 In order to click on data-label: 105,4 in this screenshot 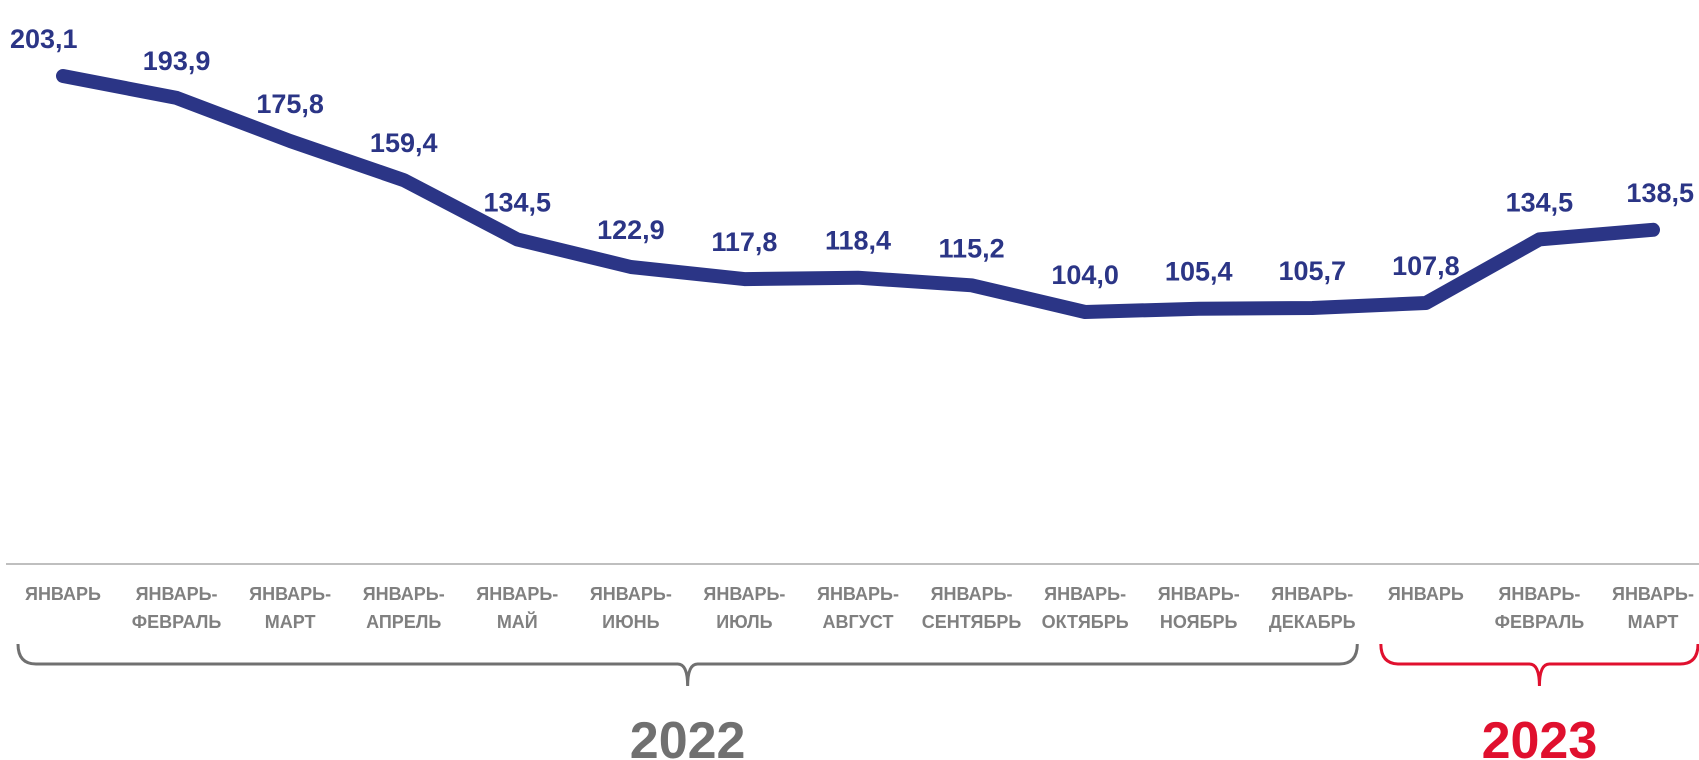, I will do `click(1199, 272)`.